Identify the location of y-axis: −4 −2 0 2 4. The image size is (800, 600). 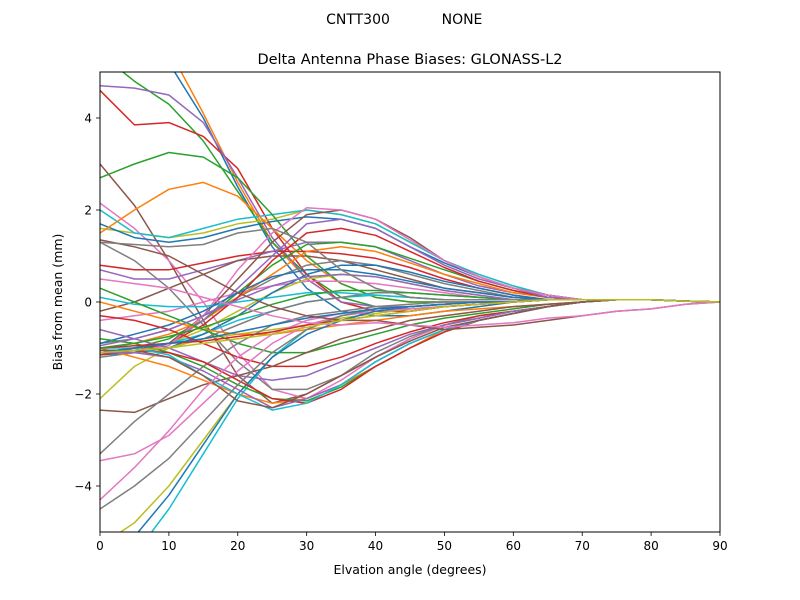
(87, 303).